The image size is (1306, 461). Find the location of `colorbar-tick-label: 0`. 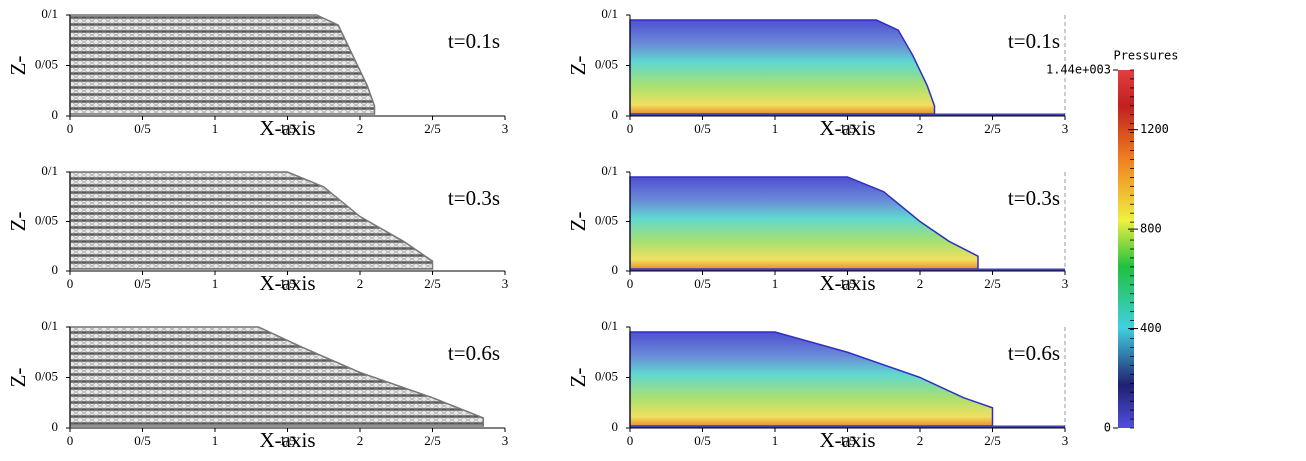

colorbar-tick-label: 0 is located at coordinates (1107, 428).